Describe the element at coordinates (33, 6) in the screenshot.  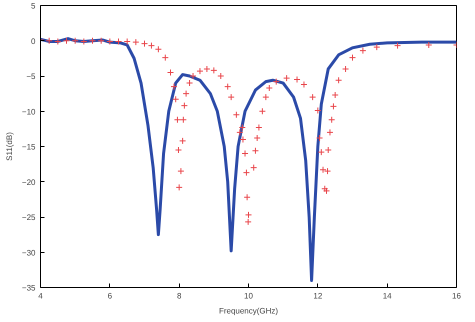
I see `y-tick-label: 5` at that location.